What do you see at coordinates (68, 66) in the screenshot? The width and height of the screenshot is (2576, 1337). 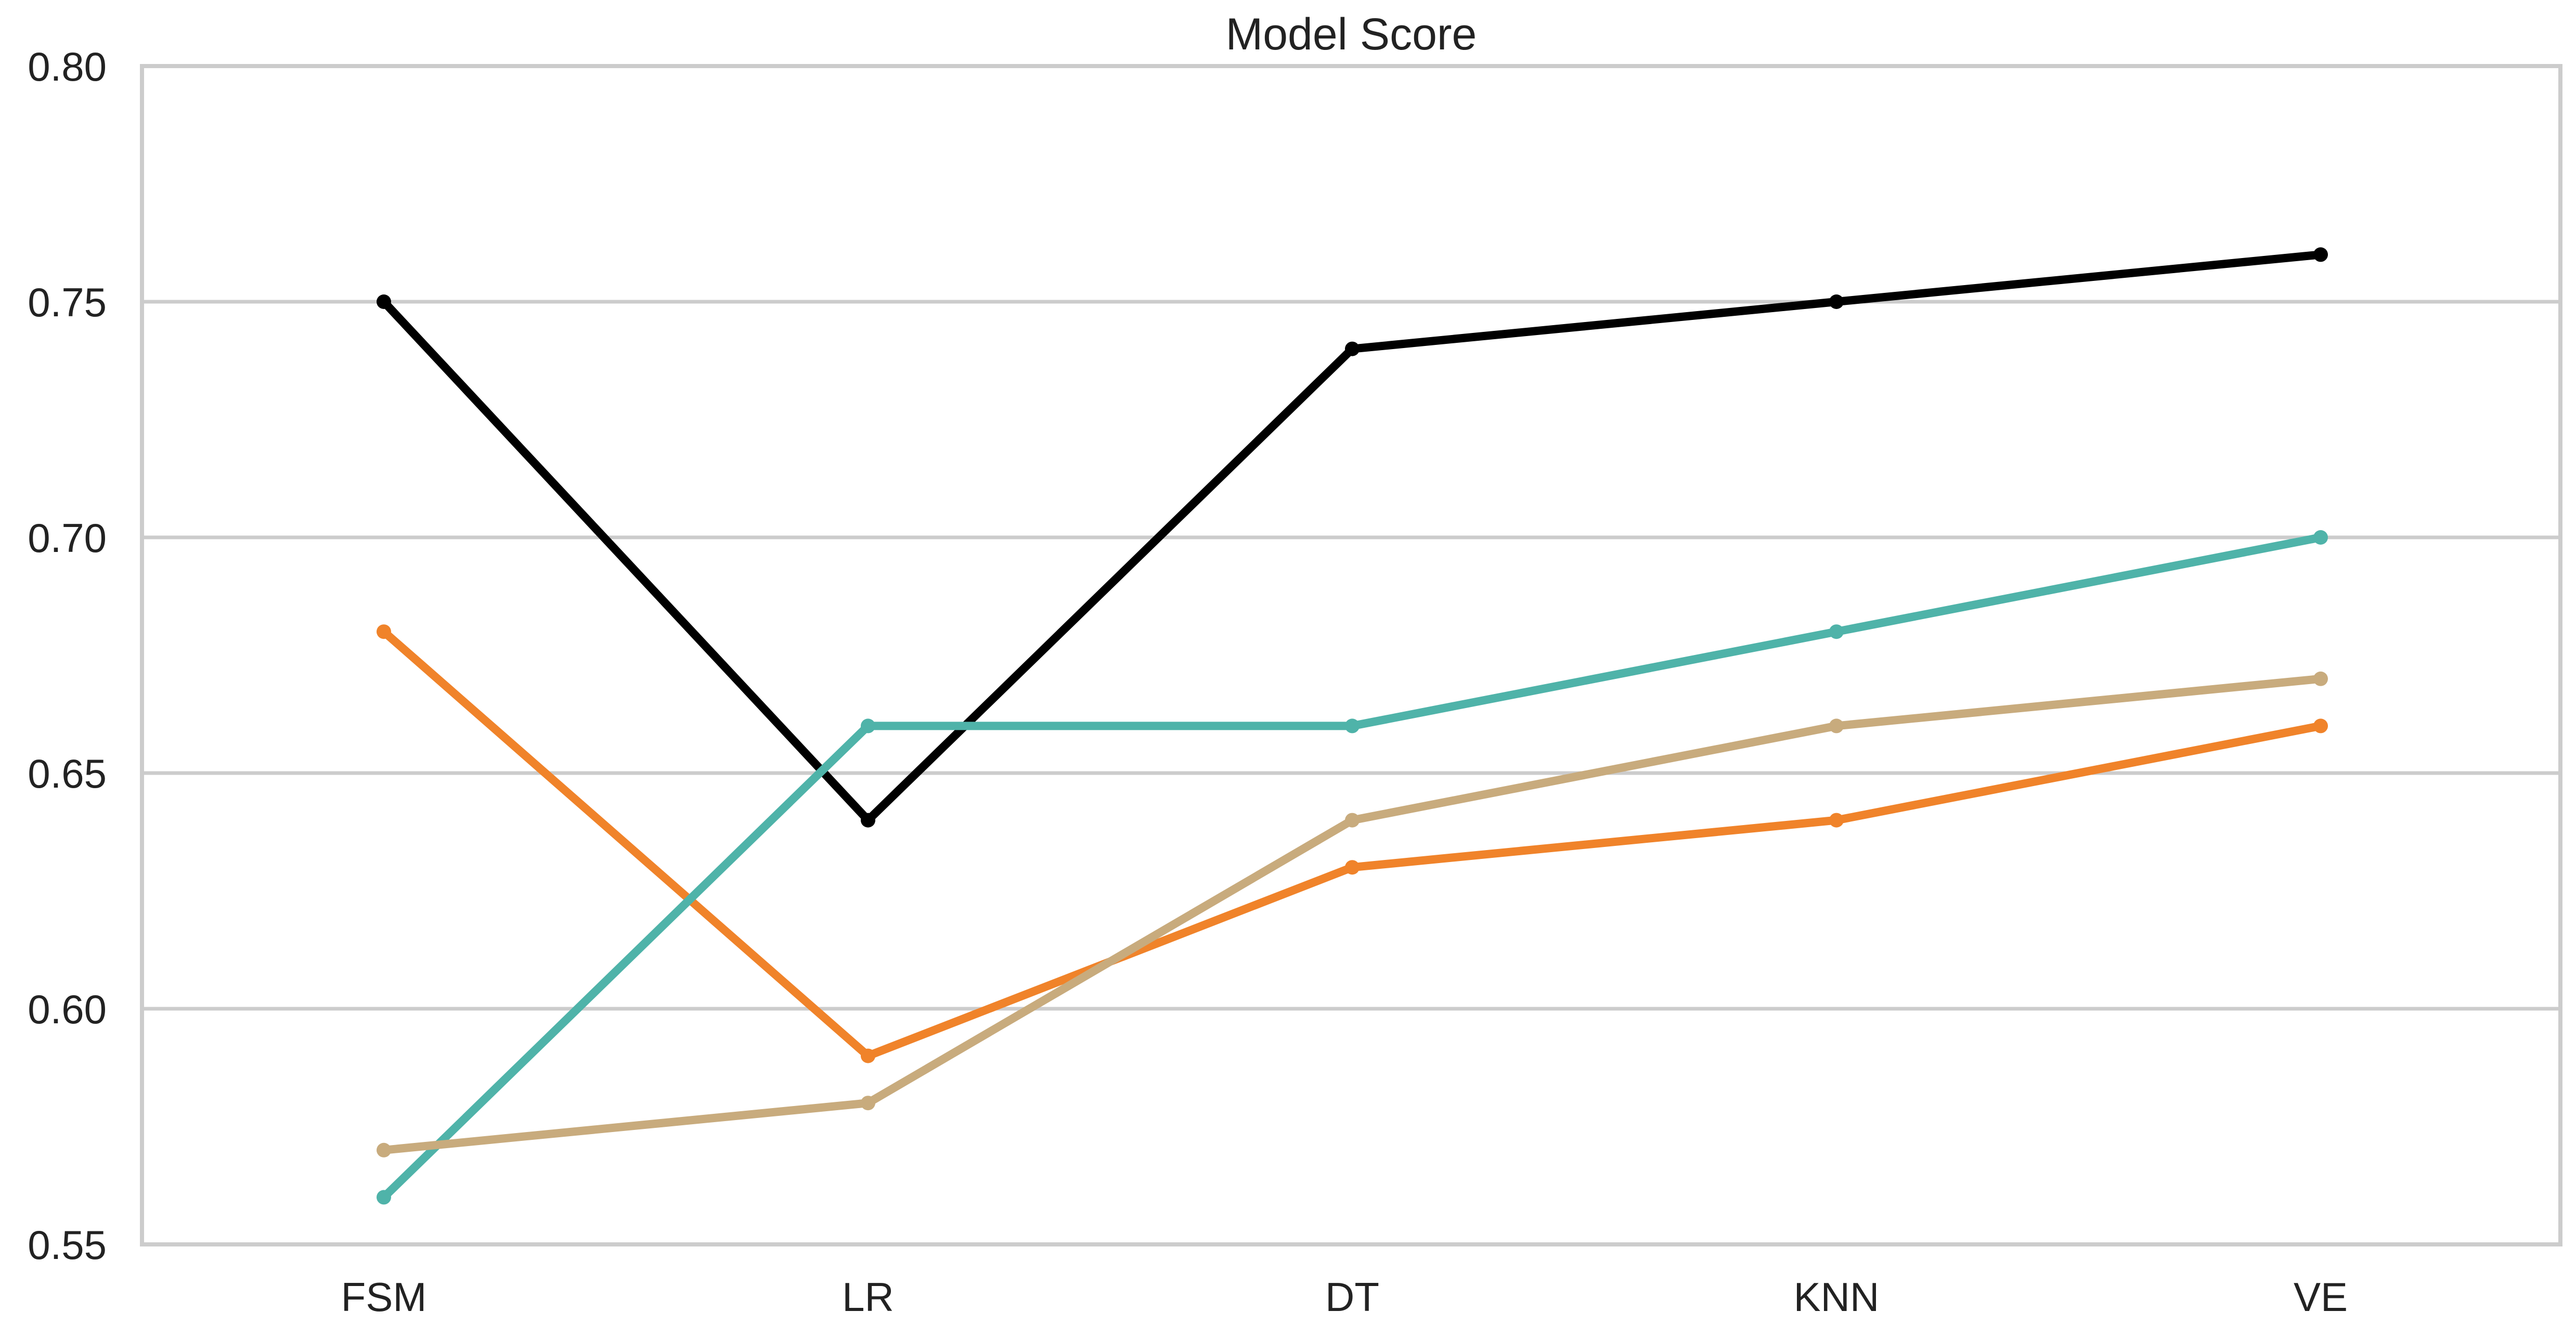 I see `y-tick-label: 0.80` at bounding box center [68, 66].